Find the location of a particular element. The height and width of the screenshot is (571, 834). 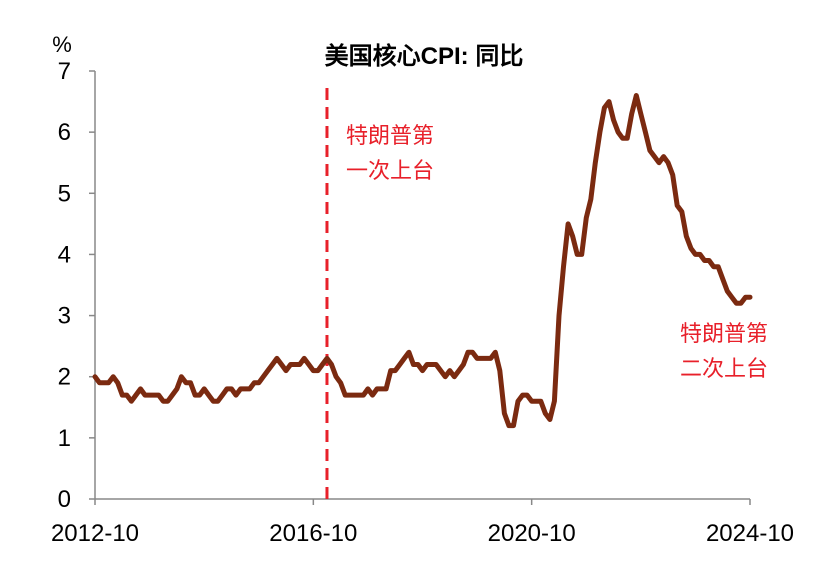

y-axis: 0 1 2 3 4 5 6 7 is located at coordinates (77, 285).